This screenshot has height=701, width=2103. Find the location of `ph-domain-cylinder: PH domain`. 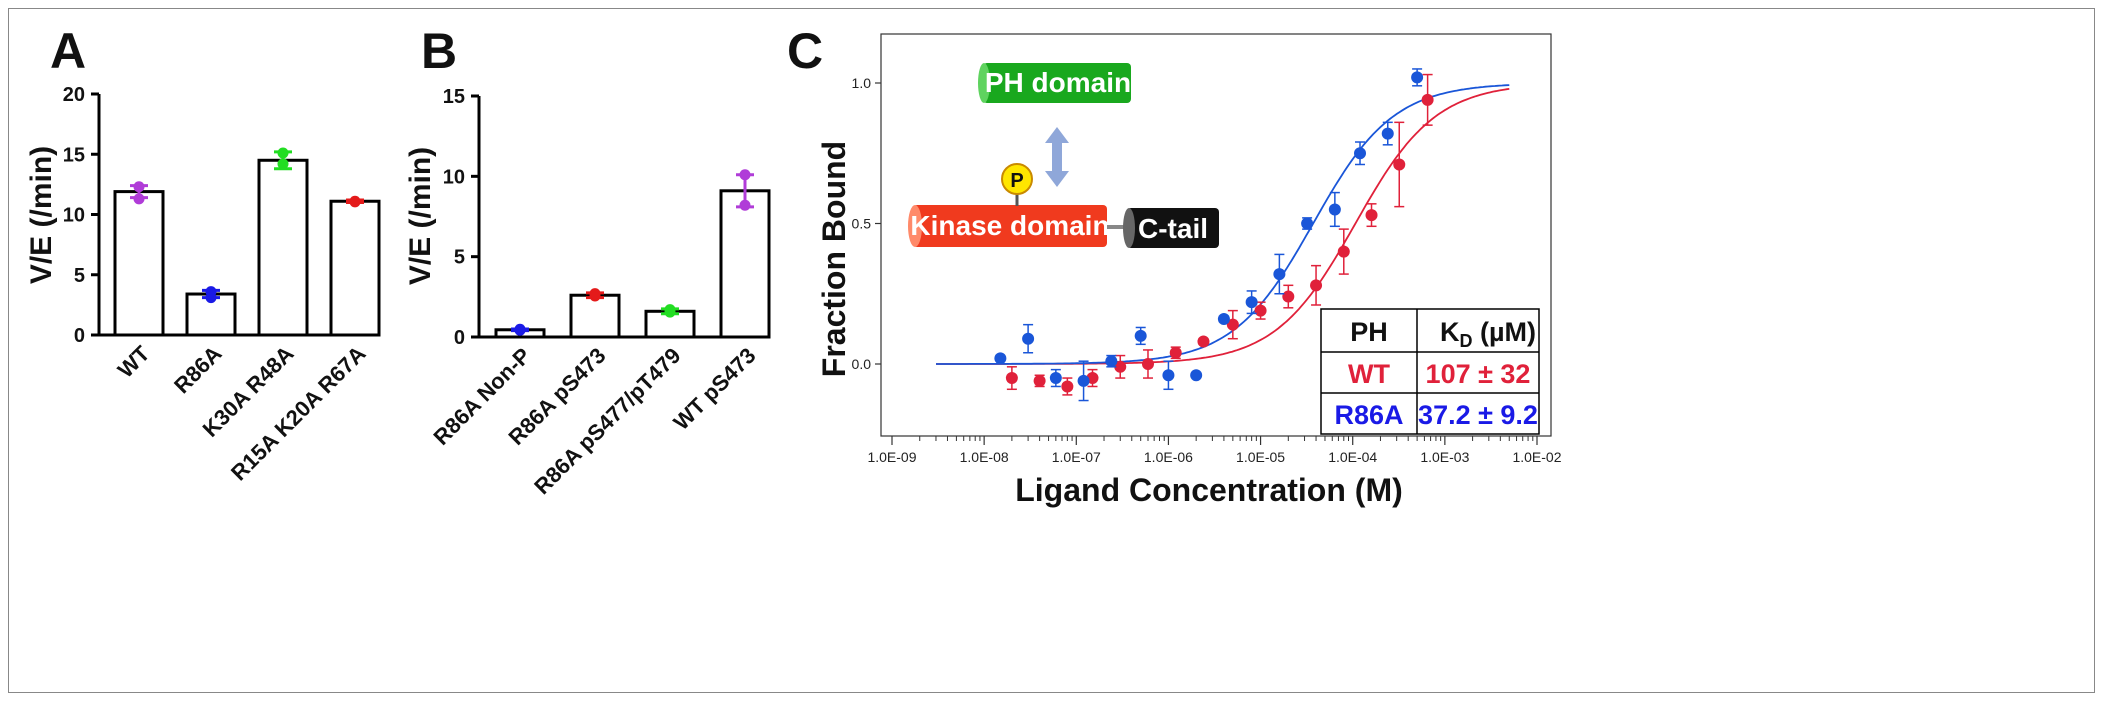

ph-domain-cylinder: PH domain is located at coordinates (1054, 83).